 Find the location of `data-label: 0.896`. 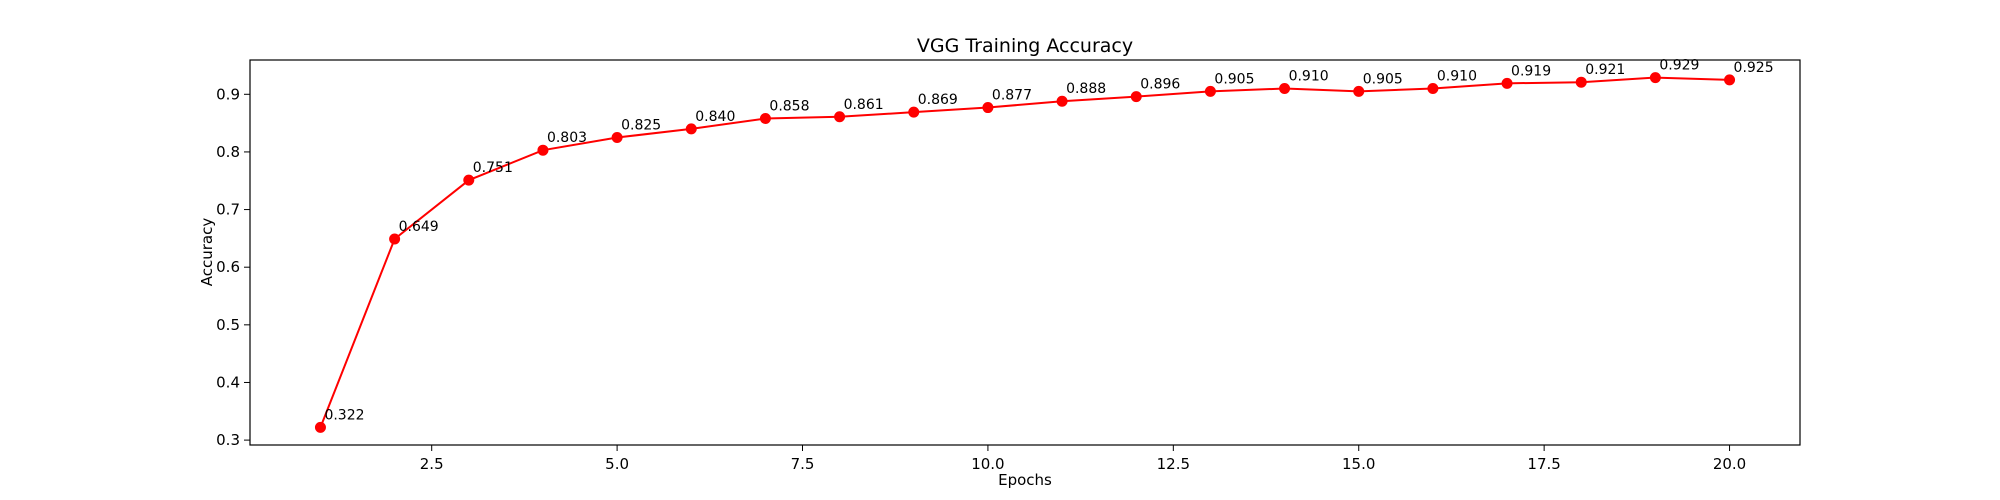

data-label: 0.896 is located at coordinates (1160, 85).